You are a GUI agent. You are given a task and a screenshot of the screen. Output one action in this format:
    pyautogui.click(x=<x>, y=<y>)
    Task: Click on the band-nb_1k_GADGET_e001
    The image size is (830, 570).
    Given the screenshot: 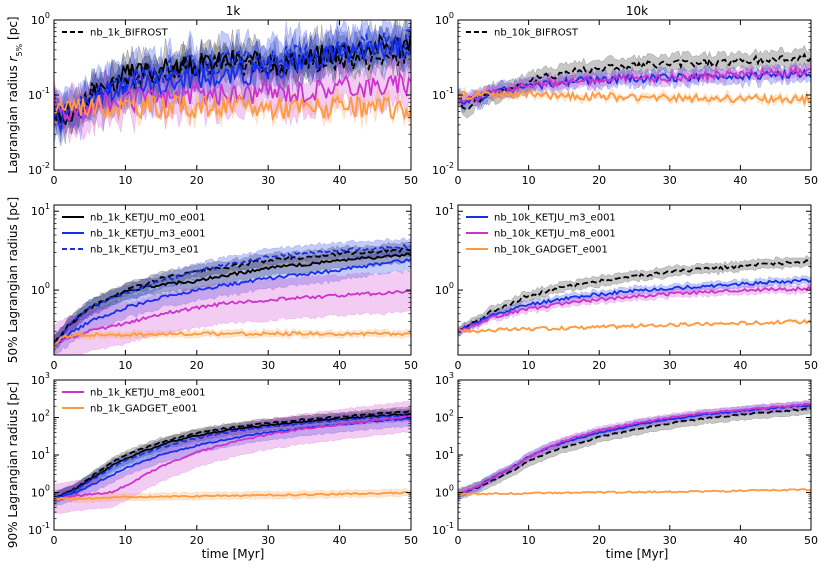 What is the action you would take?
    pyautogui.click(x=232, y=339)
    